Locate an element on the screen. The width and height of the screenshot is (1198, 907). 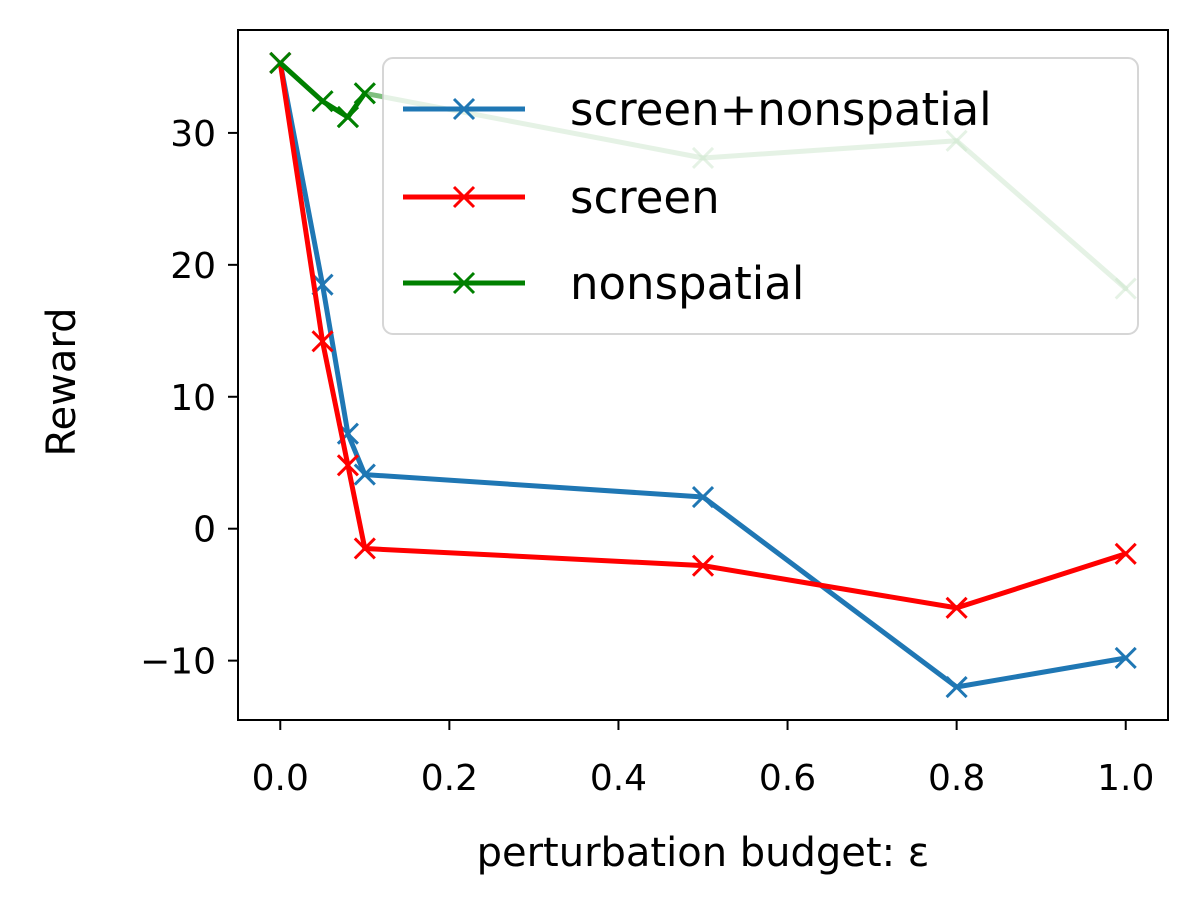
x-tick-label: 0.4 is located at coordinates (618, 778).